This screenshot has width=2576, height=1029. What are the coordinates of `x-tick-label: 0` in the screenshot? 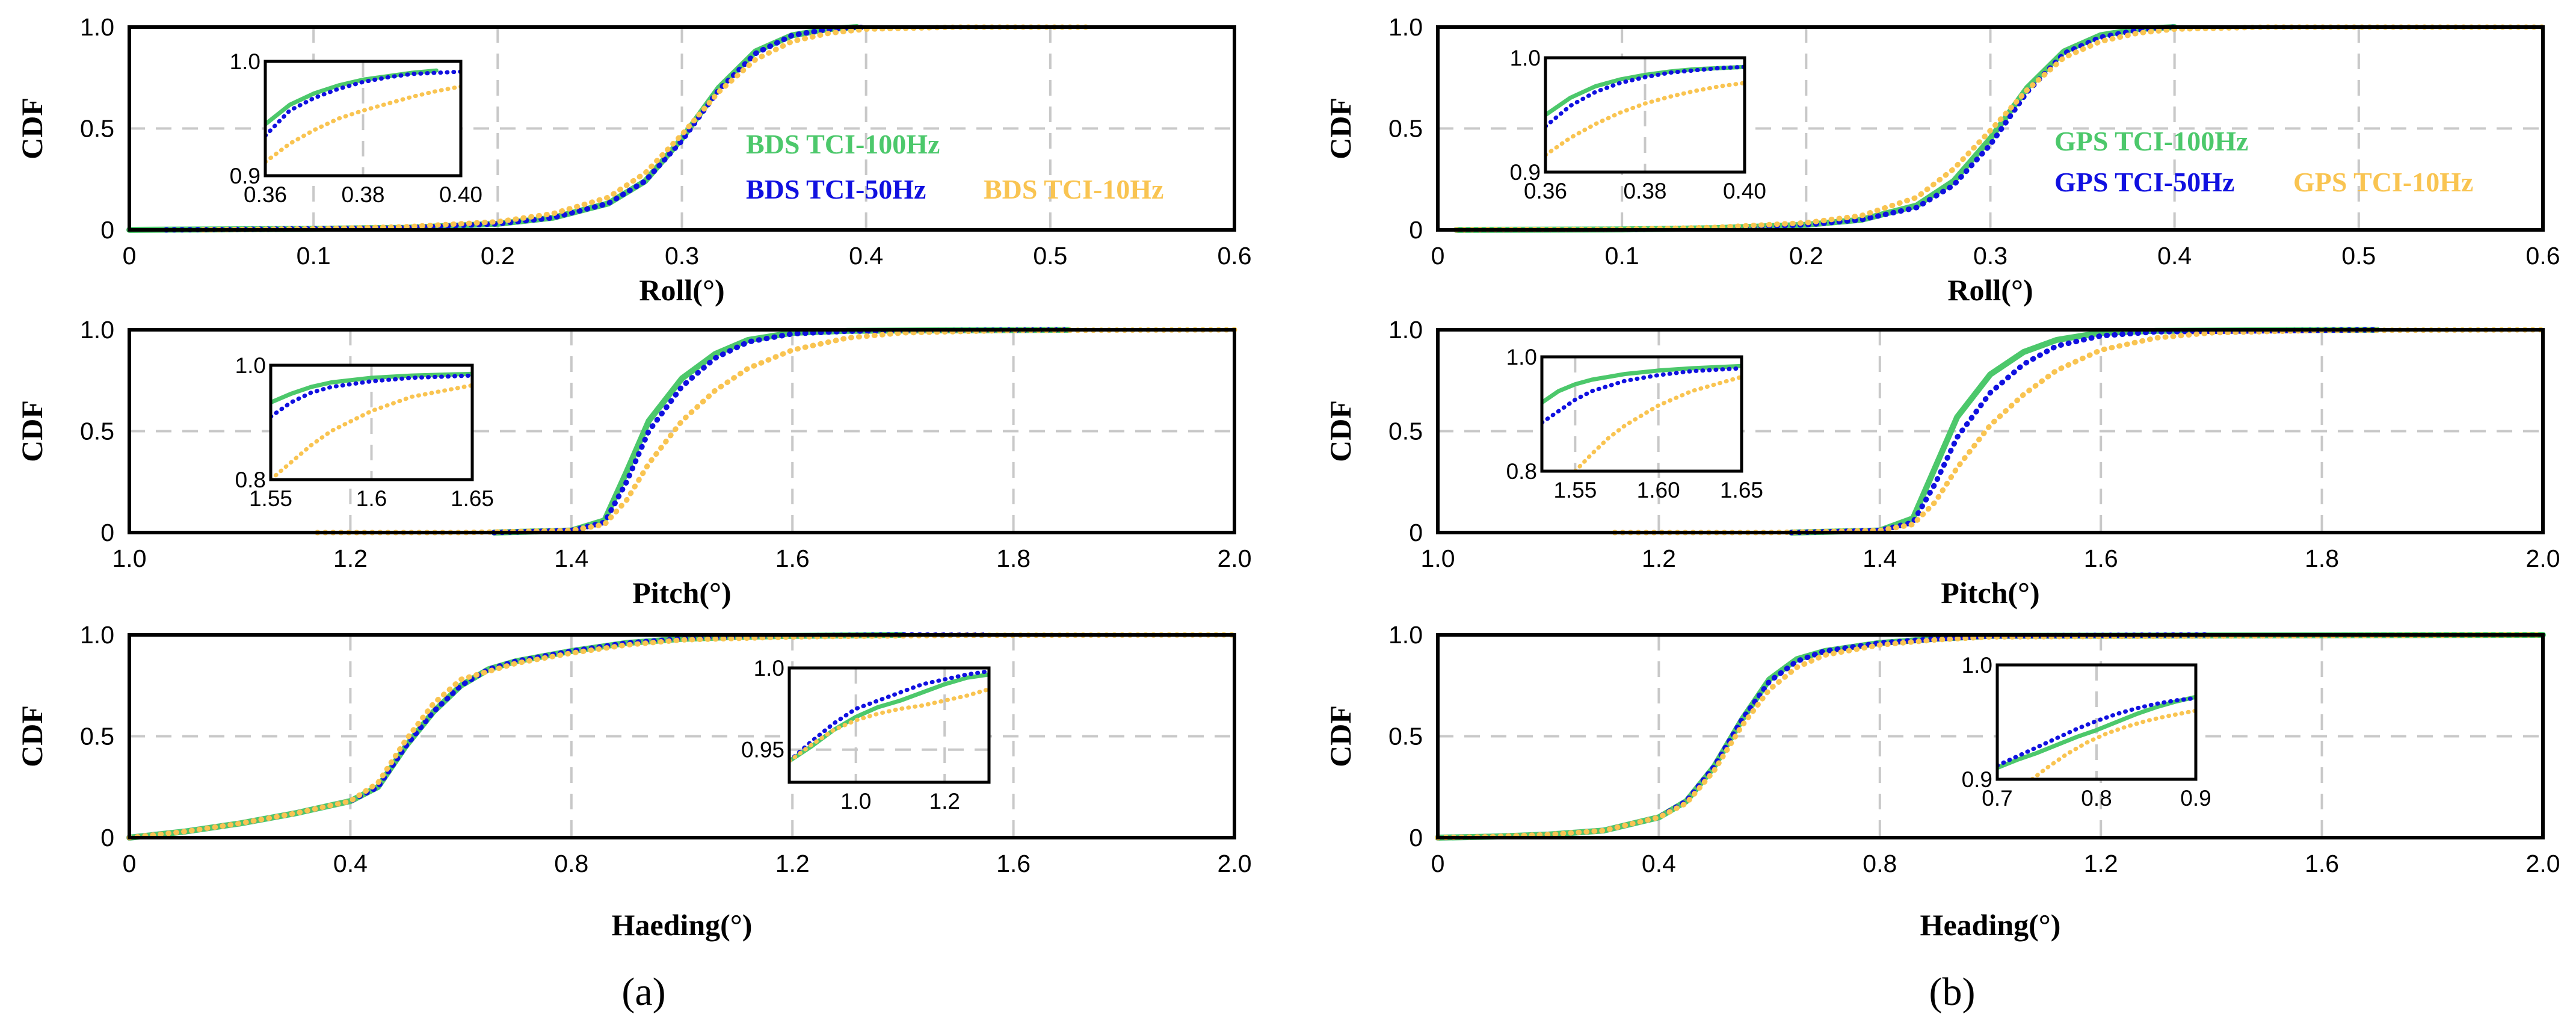 It's located at (130, 863).